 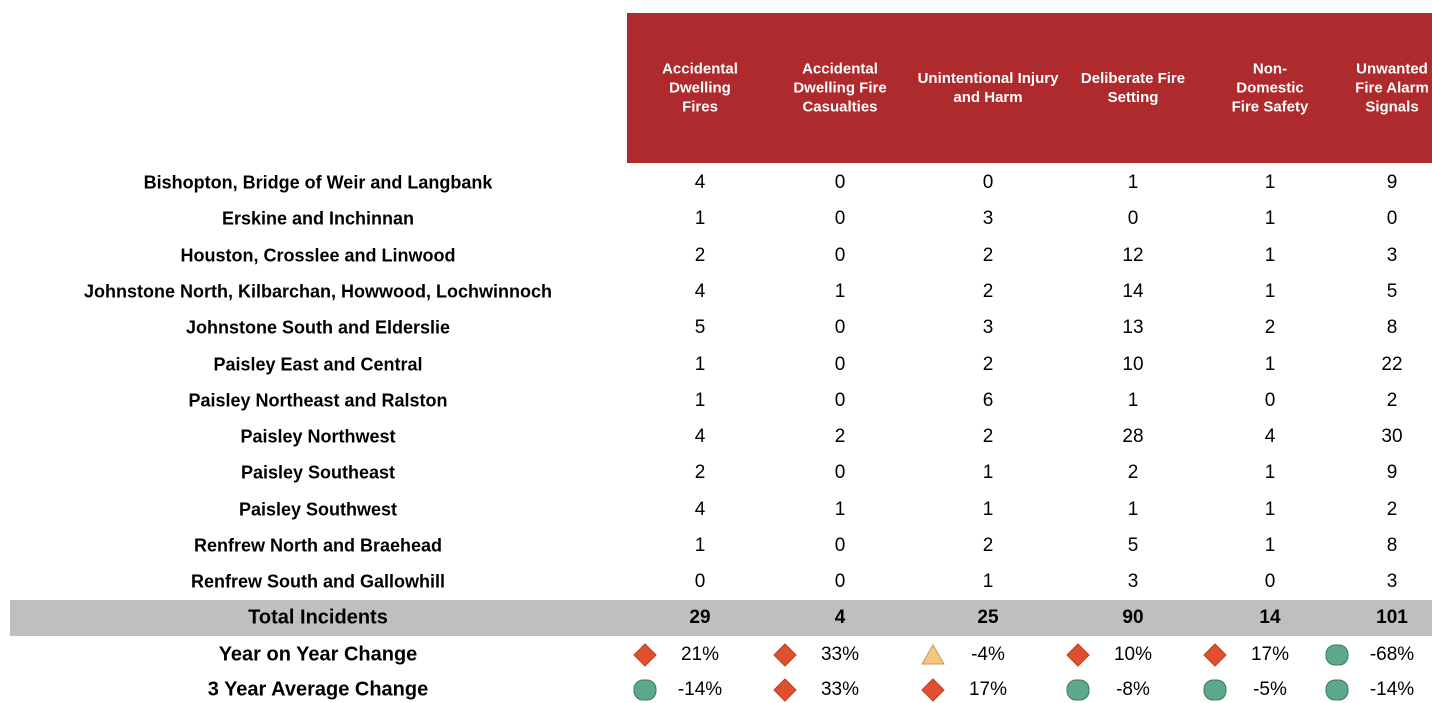 I want to click on cell: 30, so click(x=1392, y=437).